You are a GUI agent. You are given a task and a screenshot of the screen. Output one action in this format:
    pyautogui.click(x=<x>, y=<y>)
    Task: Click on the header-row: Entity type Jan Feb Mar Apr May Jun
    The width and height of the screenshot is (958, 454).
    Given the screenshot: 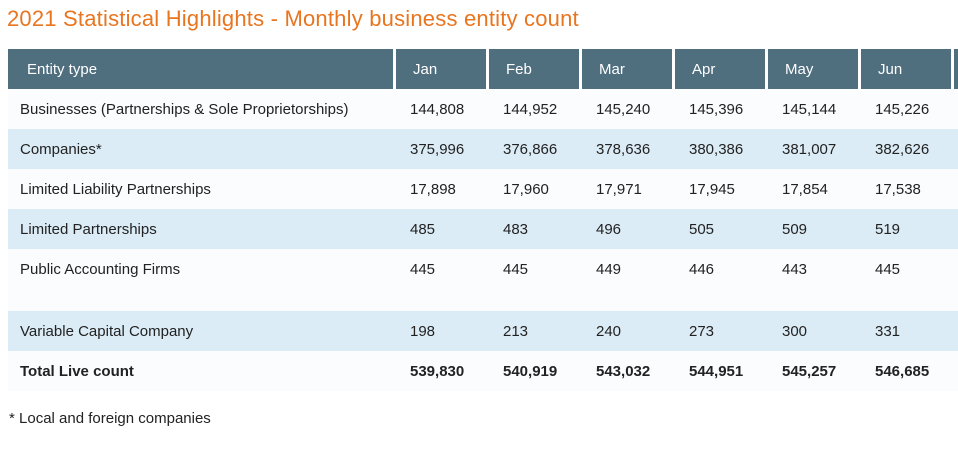 What is the action you would take?
    pyautogui.click(x=483, y=69)
    